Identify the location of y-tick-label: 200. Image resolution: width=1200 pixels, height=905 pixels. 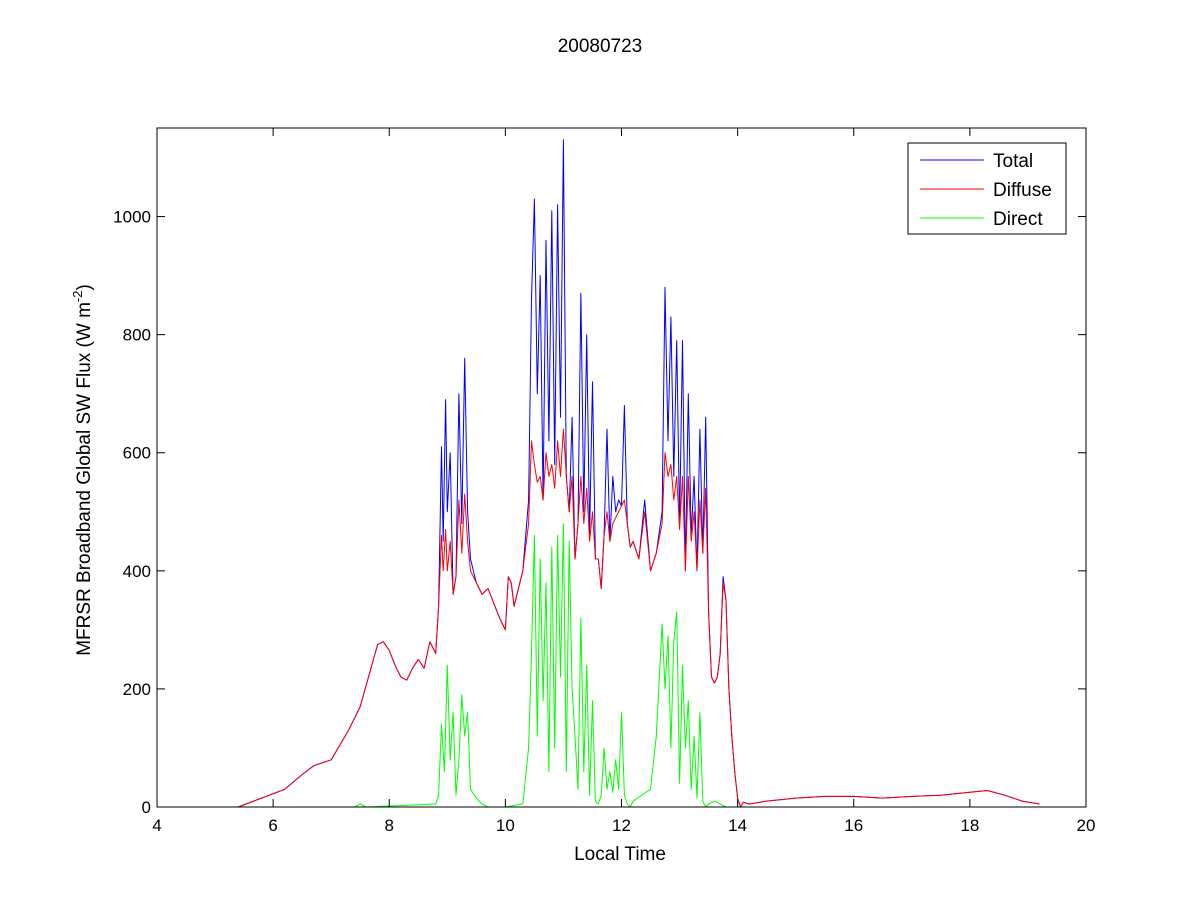
(137, 689).